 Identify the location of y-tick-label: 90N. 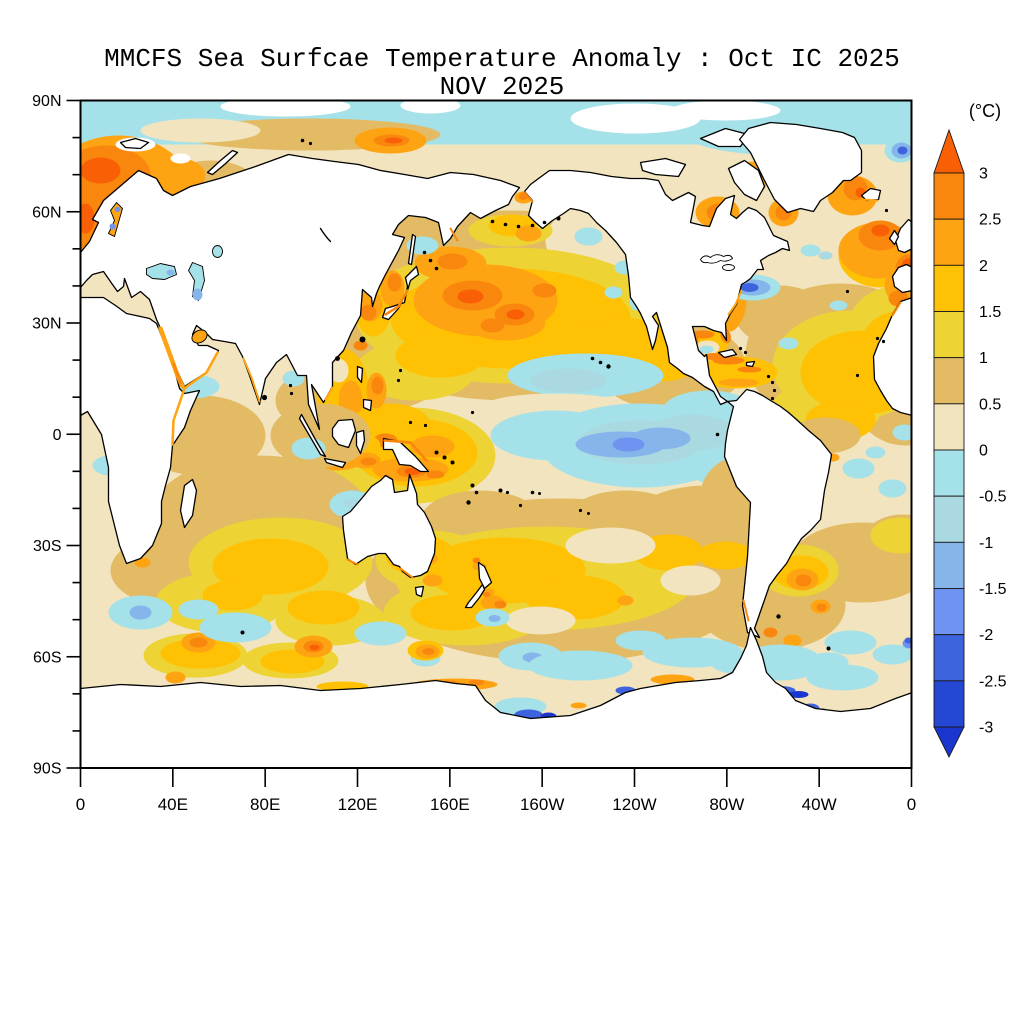
(46, 101).